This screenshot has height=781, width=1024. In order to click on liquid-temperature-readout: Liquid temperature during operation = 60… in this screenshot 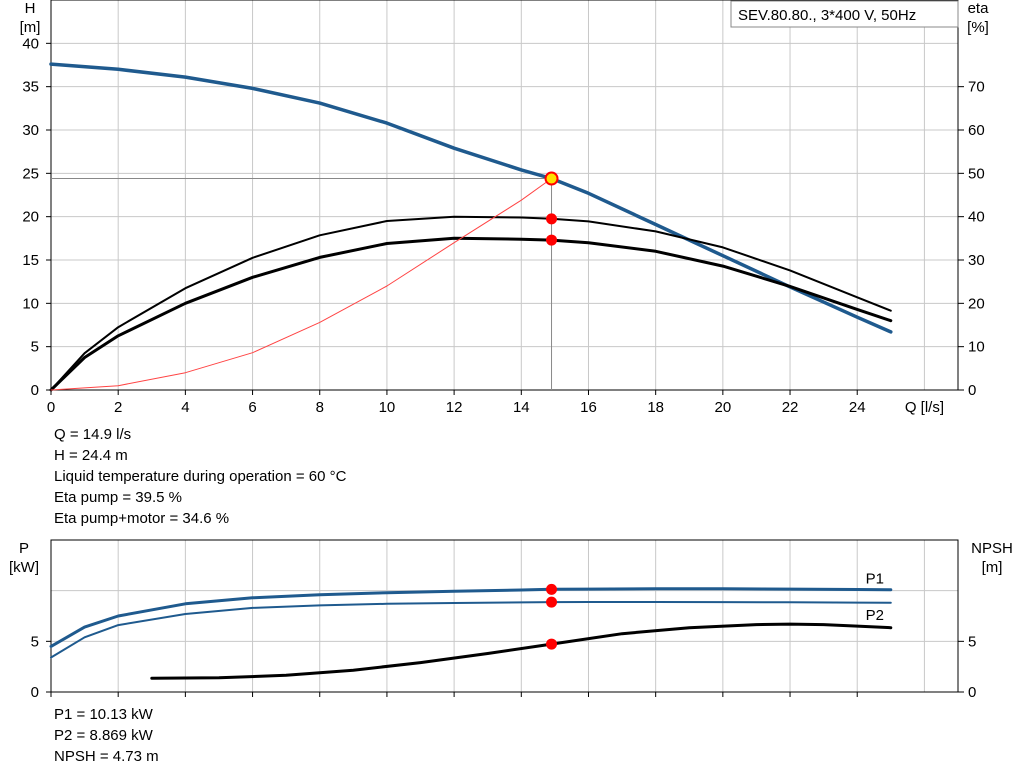, I will do `click(200, 476)`.